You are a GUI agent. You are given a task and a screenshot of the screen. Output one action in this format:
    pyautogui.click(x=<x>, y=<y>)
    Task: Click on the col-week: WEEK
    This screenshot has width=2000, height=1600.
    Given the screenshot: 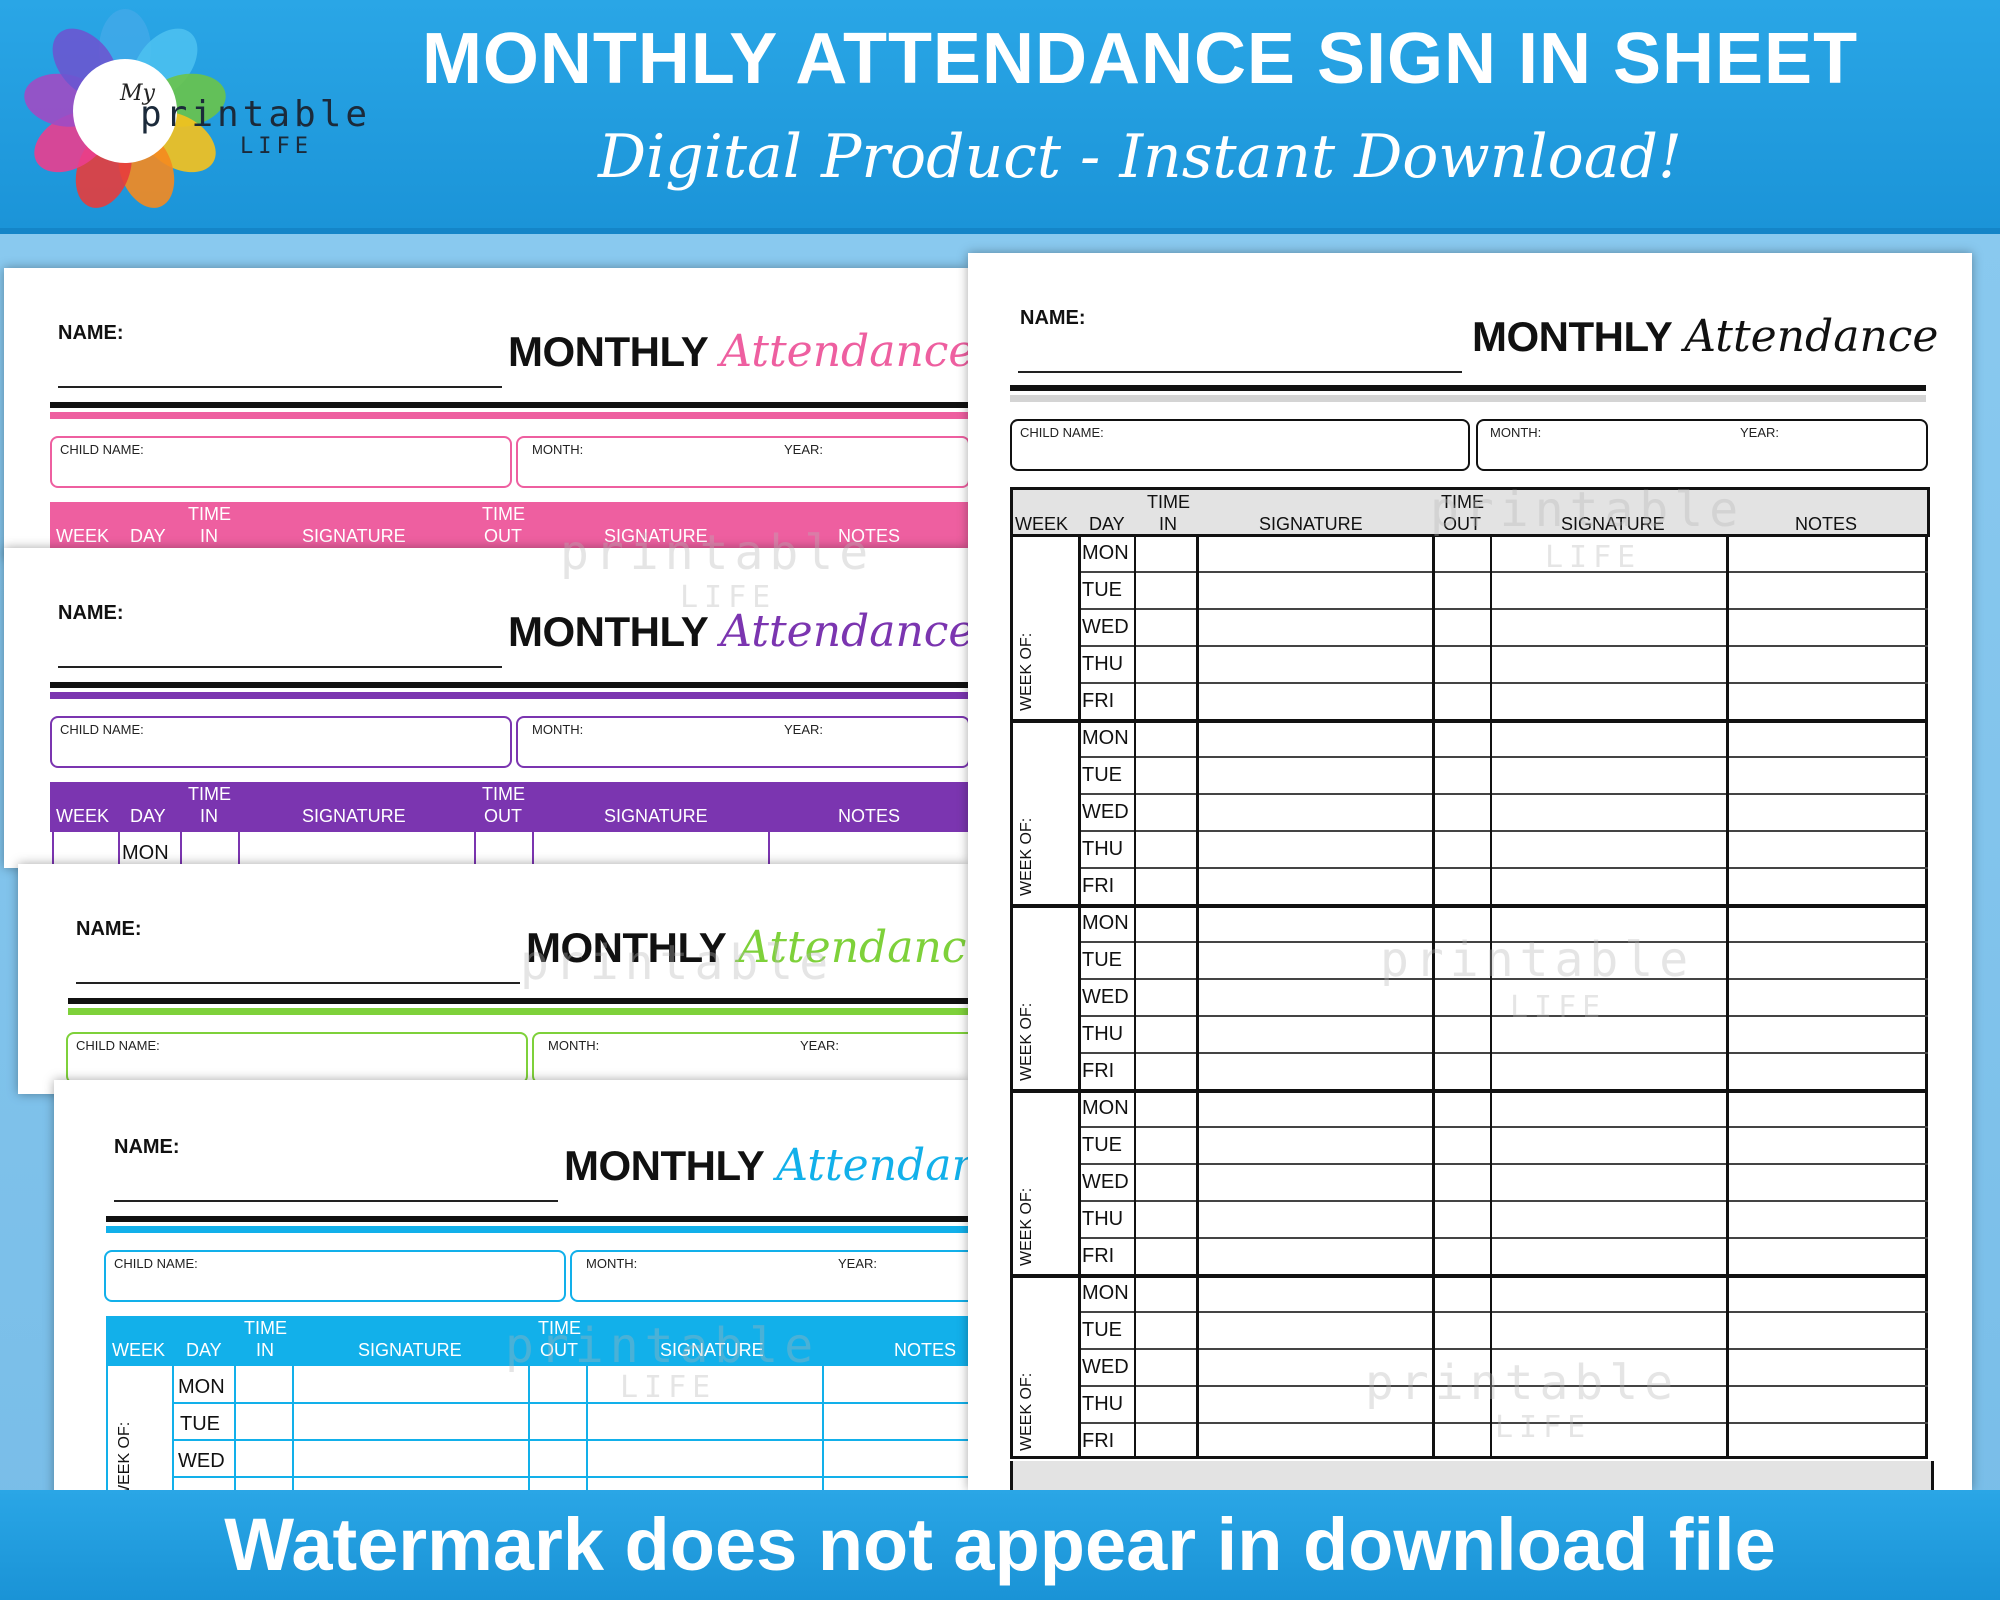 What is the action you would take?
    pyautogui.click(x=83, y=816)
    